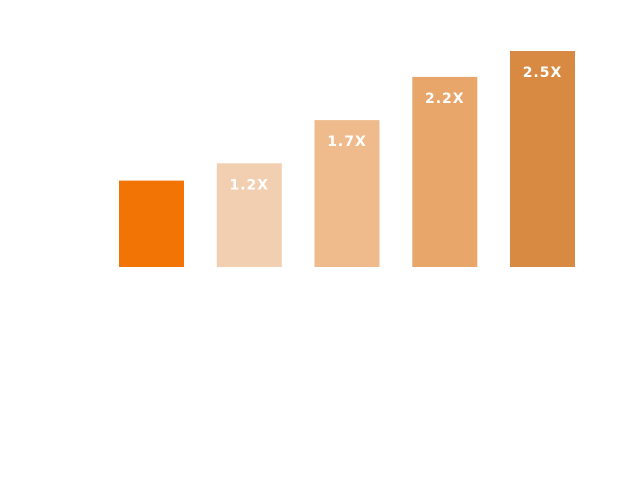  What do you see at coordinates (249, 185) in the screenshot?
I see `bar-2-label: 1.2X` at bounding box center [249, 185].